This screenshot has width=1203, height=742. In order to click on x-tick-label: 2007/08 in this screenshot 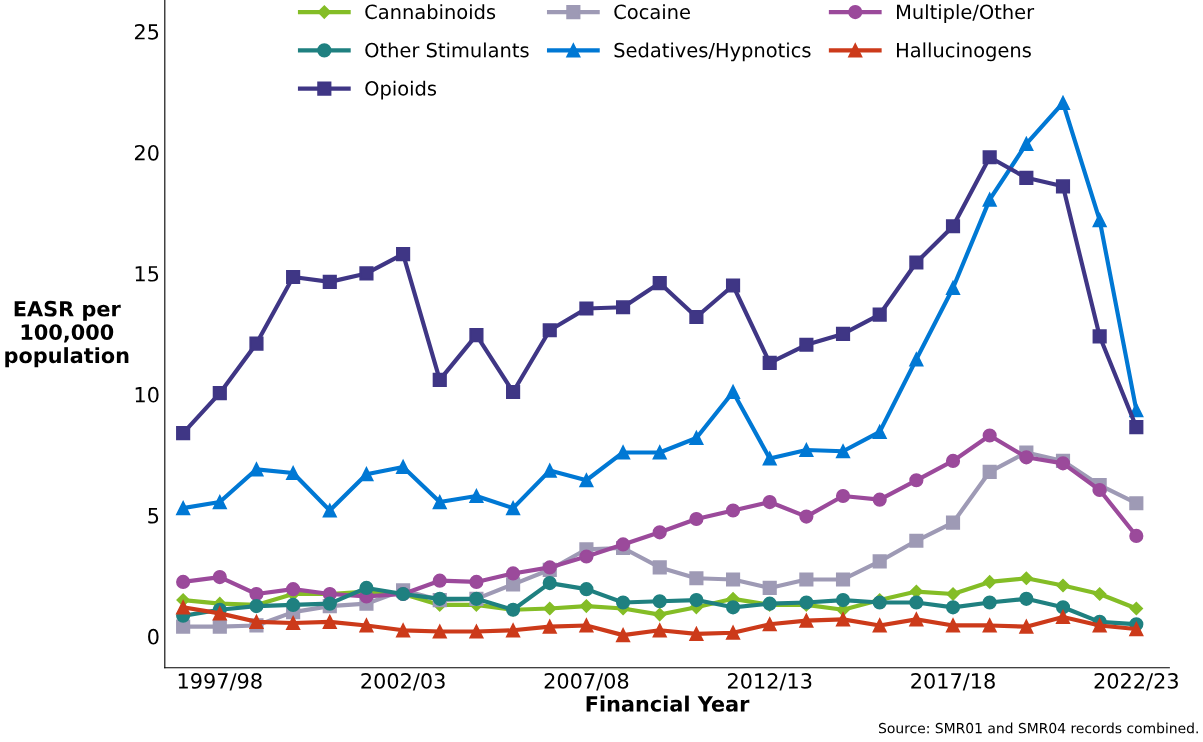, I will do `click(586, 682)`.